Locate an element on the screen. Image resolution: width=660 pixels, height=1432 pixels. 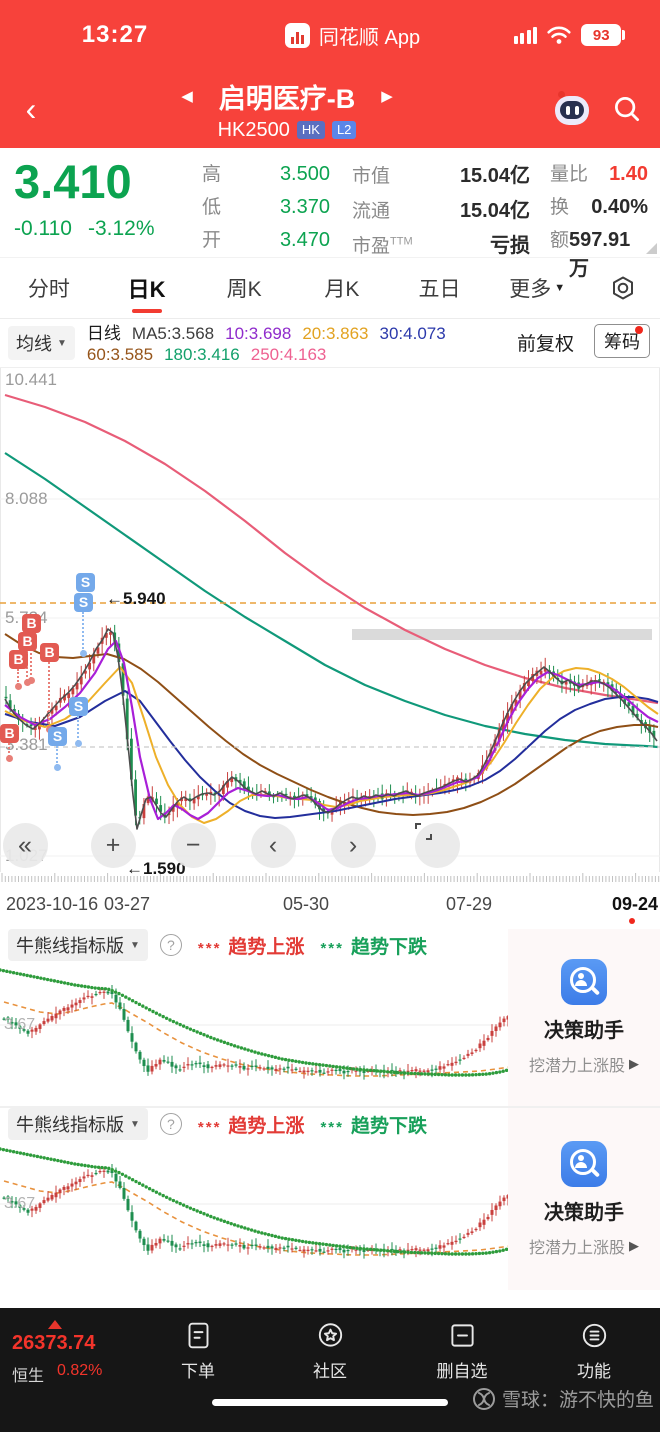
pan-left-button: ‹ is located at coordinates (273, 845).